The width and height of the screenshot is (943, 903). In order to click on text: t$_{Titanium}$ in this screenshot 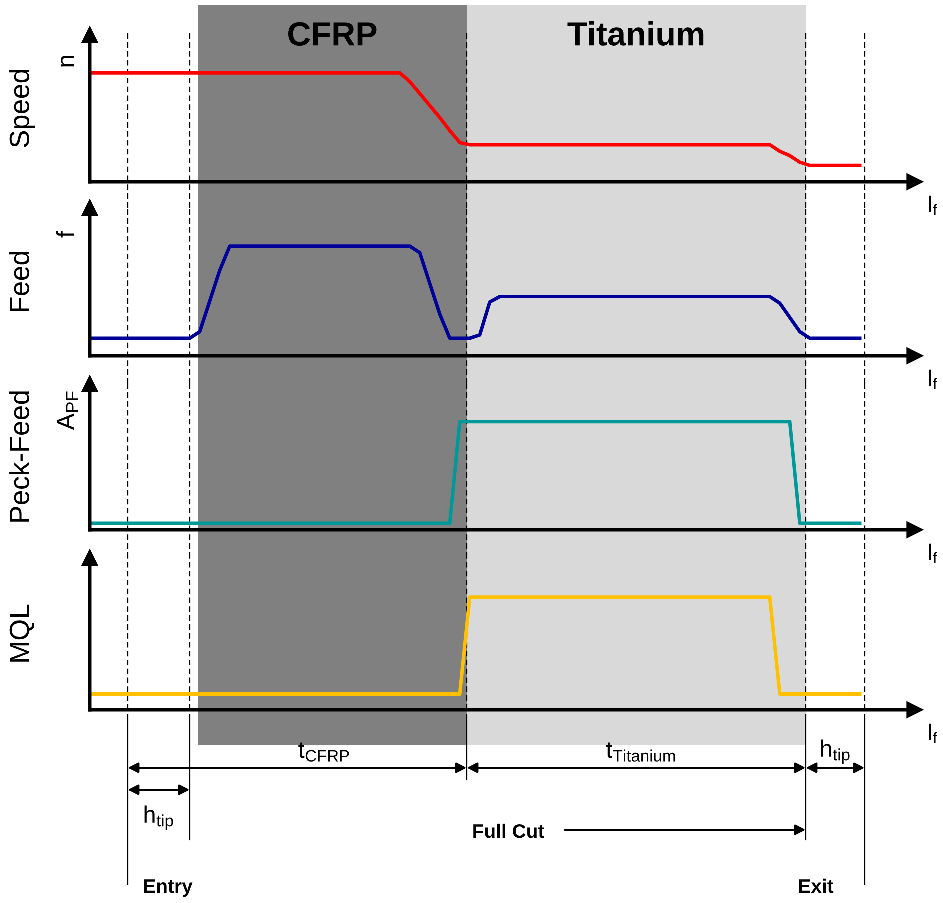, I will do `click(641, 752)`.